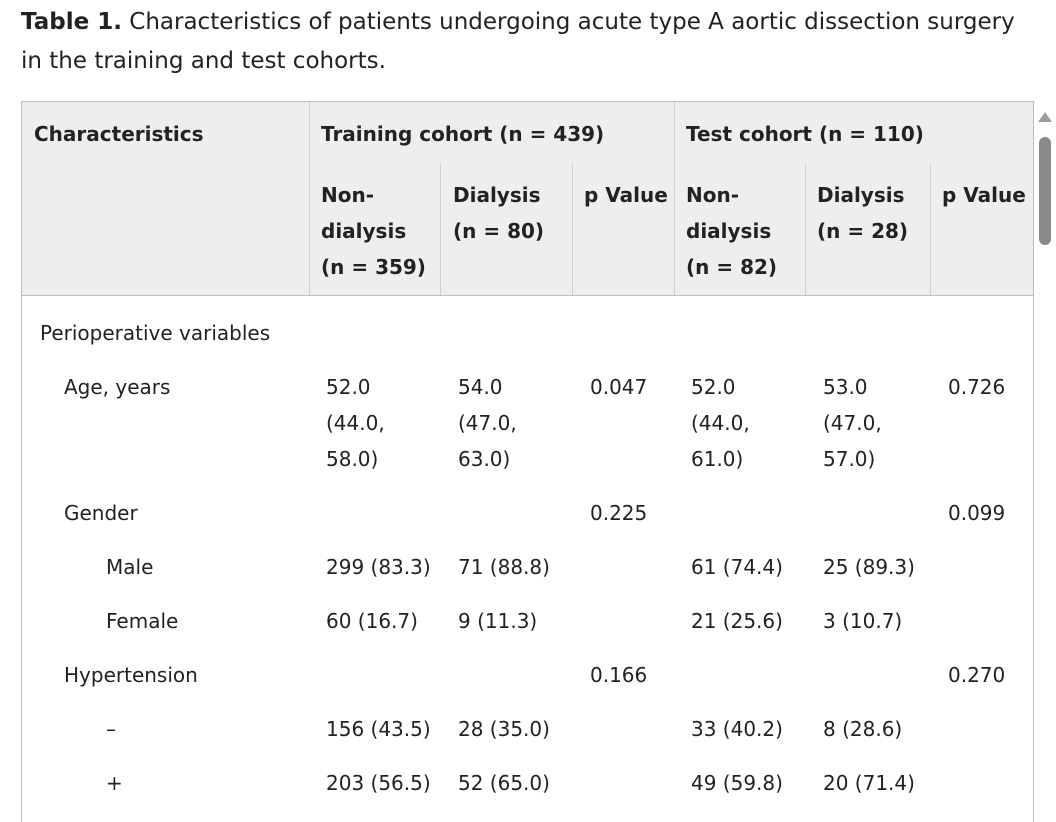  Describe the element at coordinates (372, 621) in the screenshot. I see `training-nondialysis-cell: 60 (16.7)` at that location.